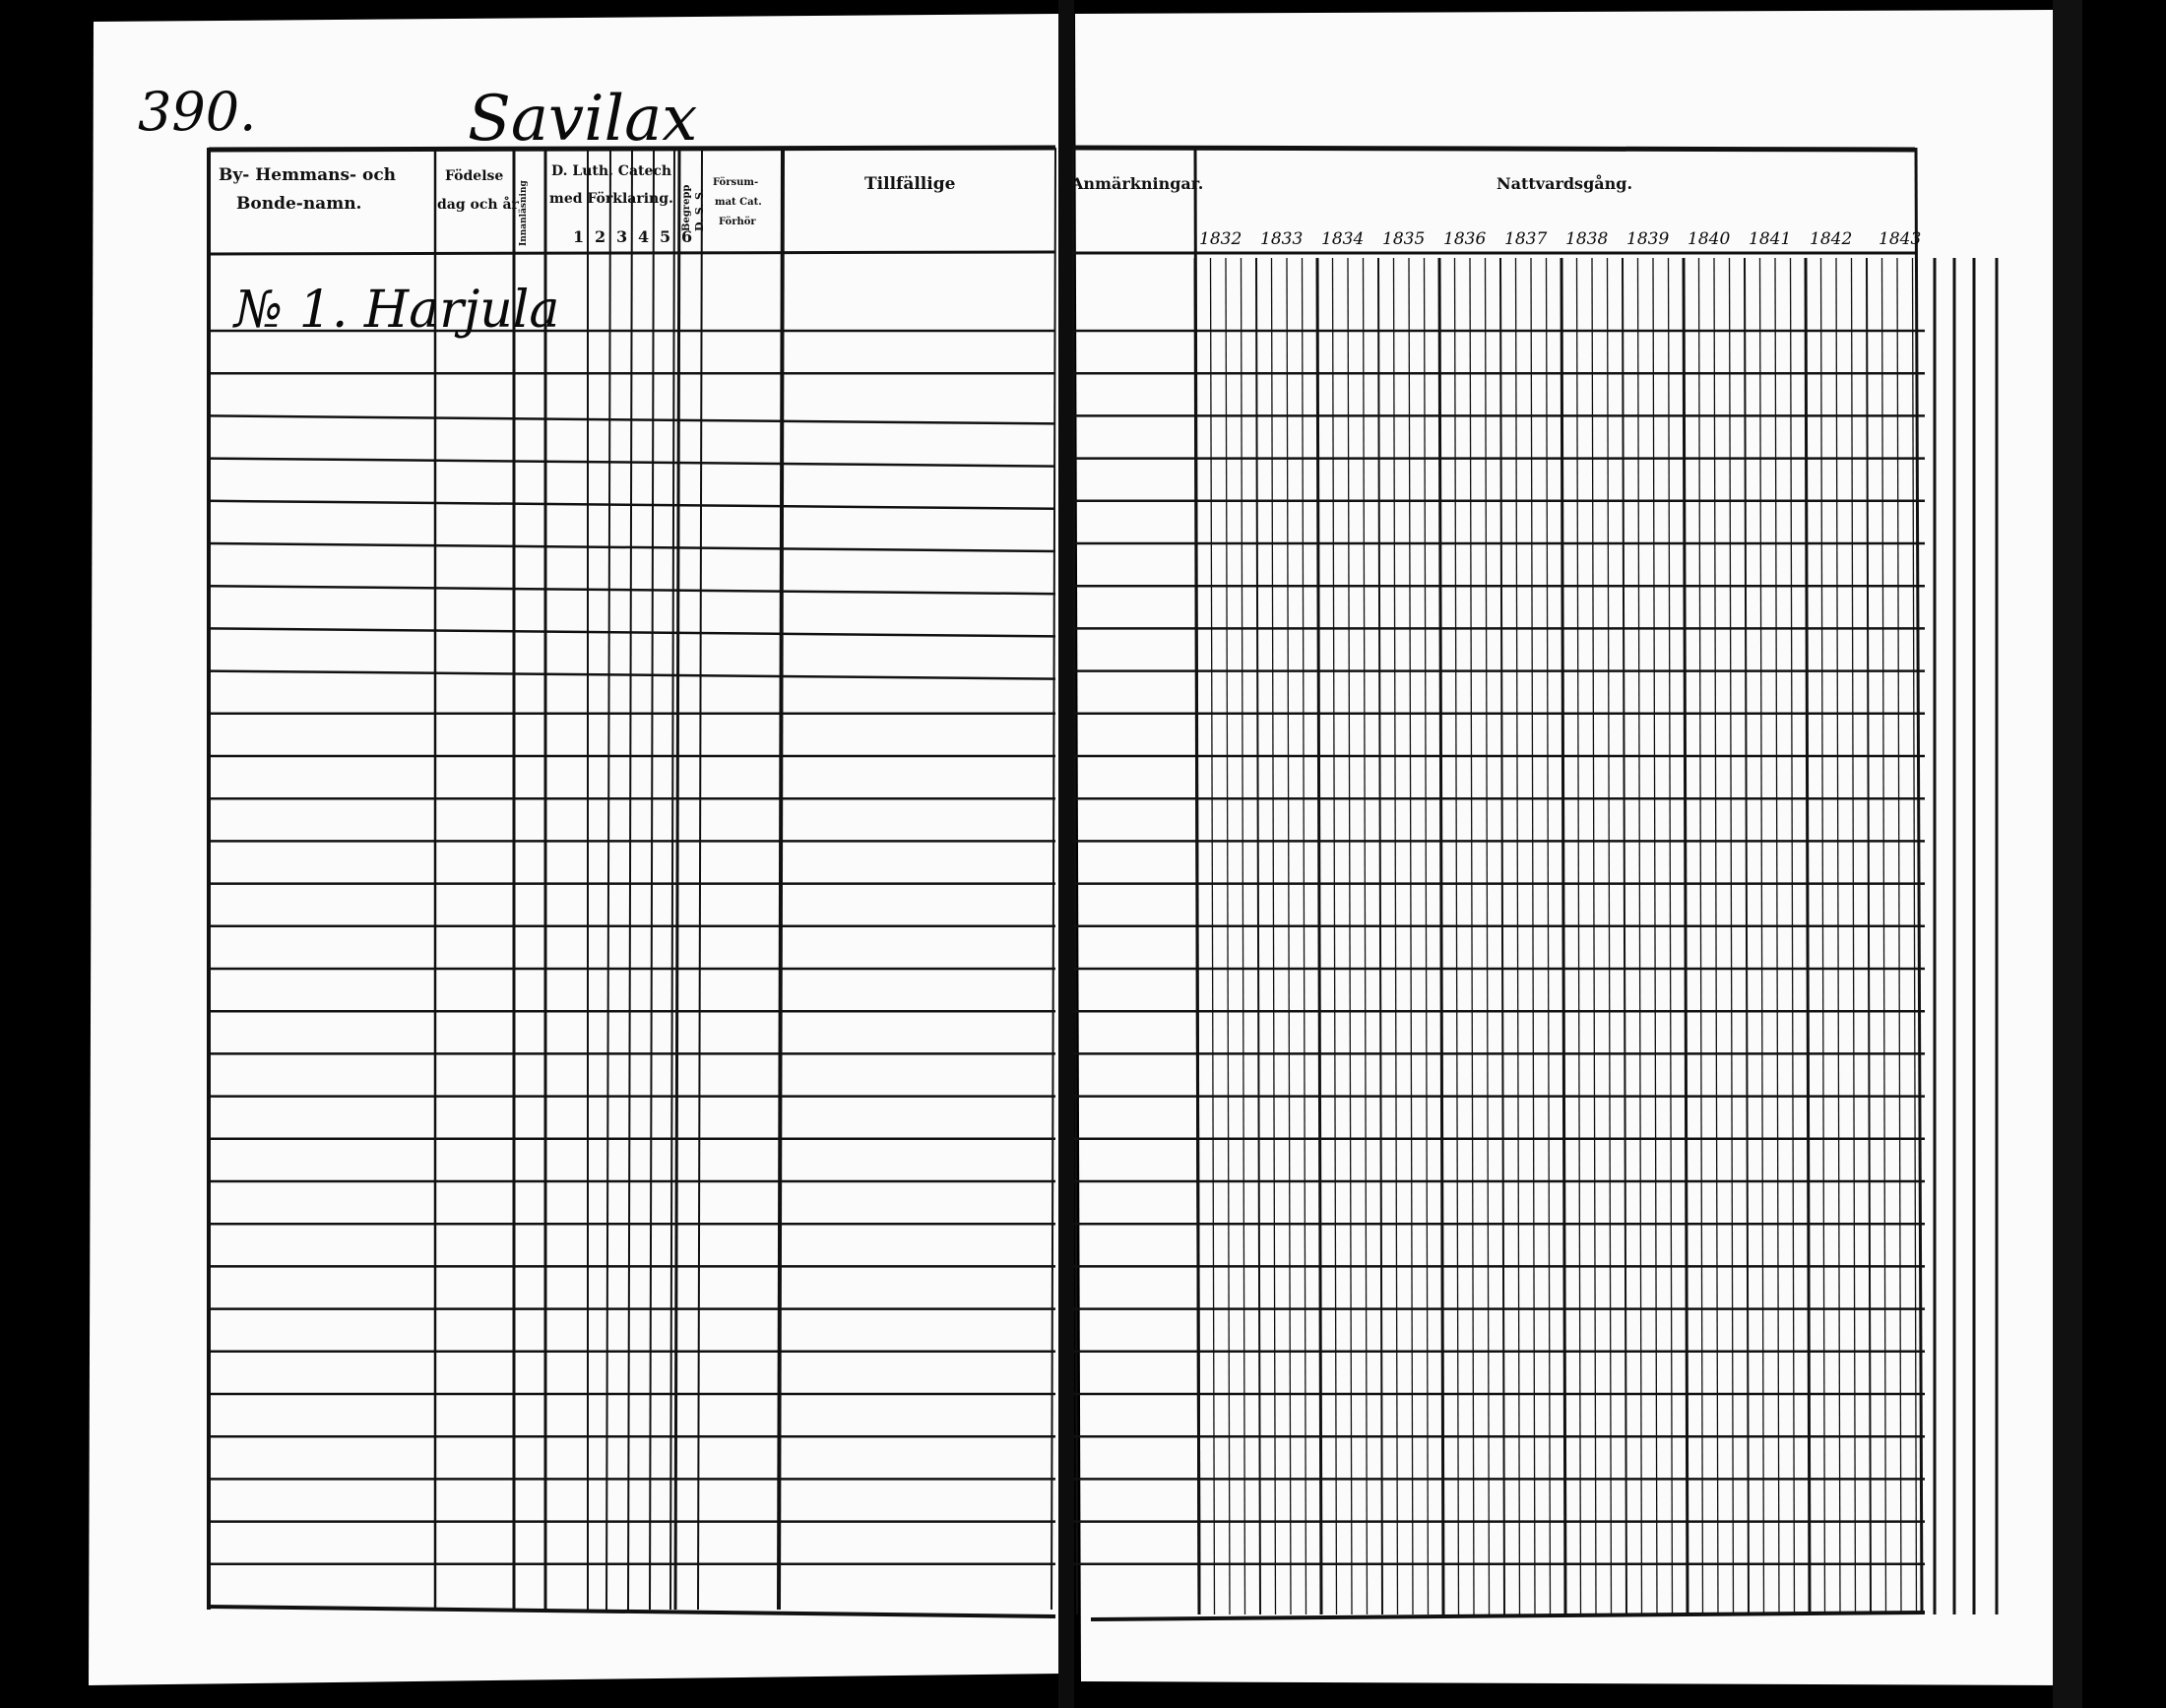 This screenshot has height=1708, width=2166. Describe the element at coordinates (298, 204) in the screenshot. I see `header-name-line2: Bonde-namn.` at that location.